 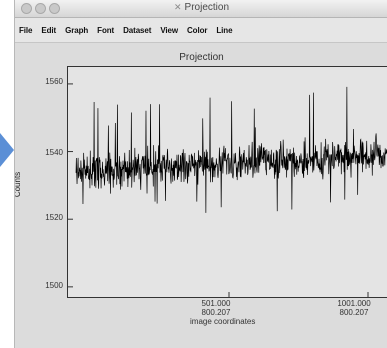 I want to click on window-title: ✕ Projection, so click(x=201, y=7).